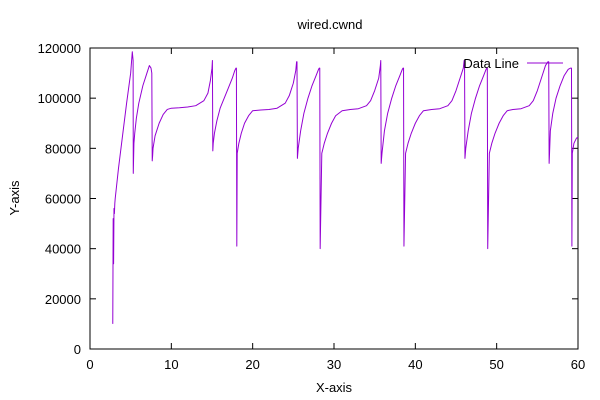  Describe the element at coordinates (252, 364) in the screenshot. I see `x-tick-label: 20` at that location.